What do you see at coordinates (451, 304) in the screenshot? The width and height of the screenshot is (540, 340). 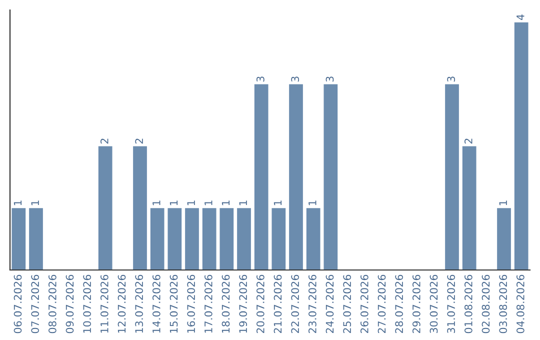 I see `x-tick-label: 31.07.2026` at bounding box center [451, 304].